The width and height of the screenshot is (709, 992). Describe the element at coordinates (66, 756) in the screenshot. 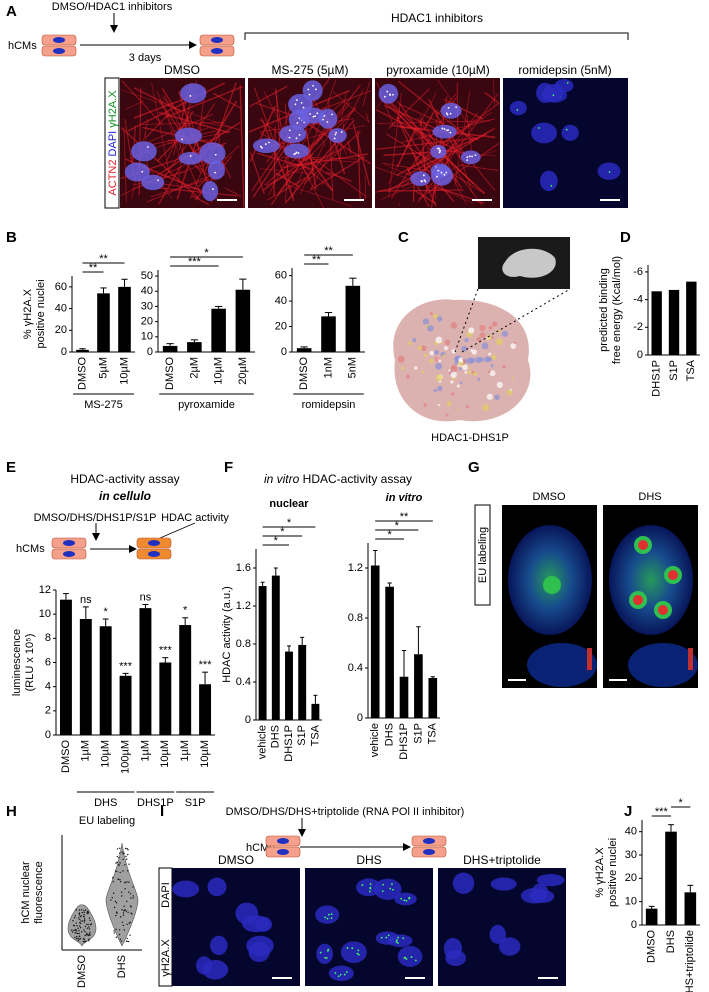

I see `x-tick-label: DMSO` at that location.